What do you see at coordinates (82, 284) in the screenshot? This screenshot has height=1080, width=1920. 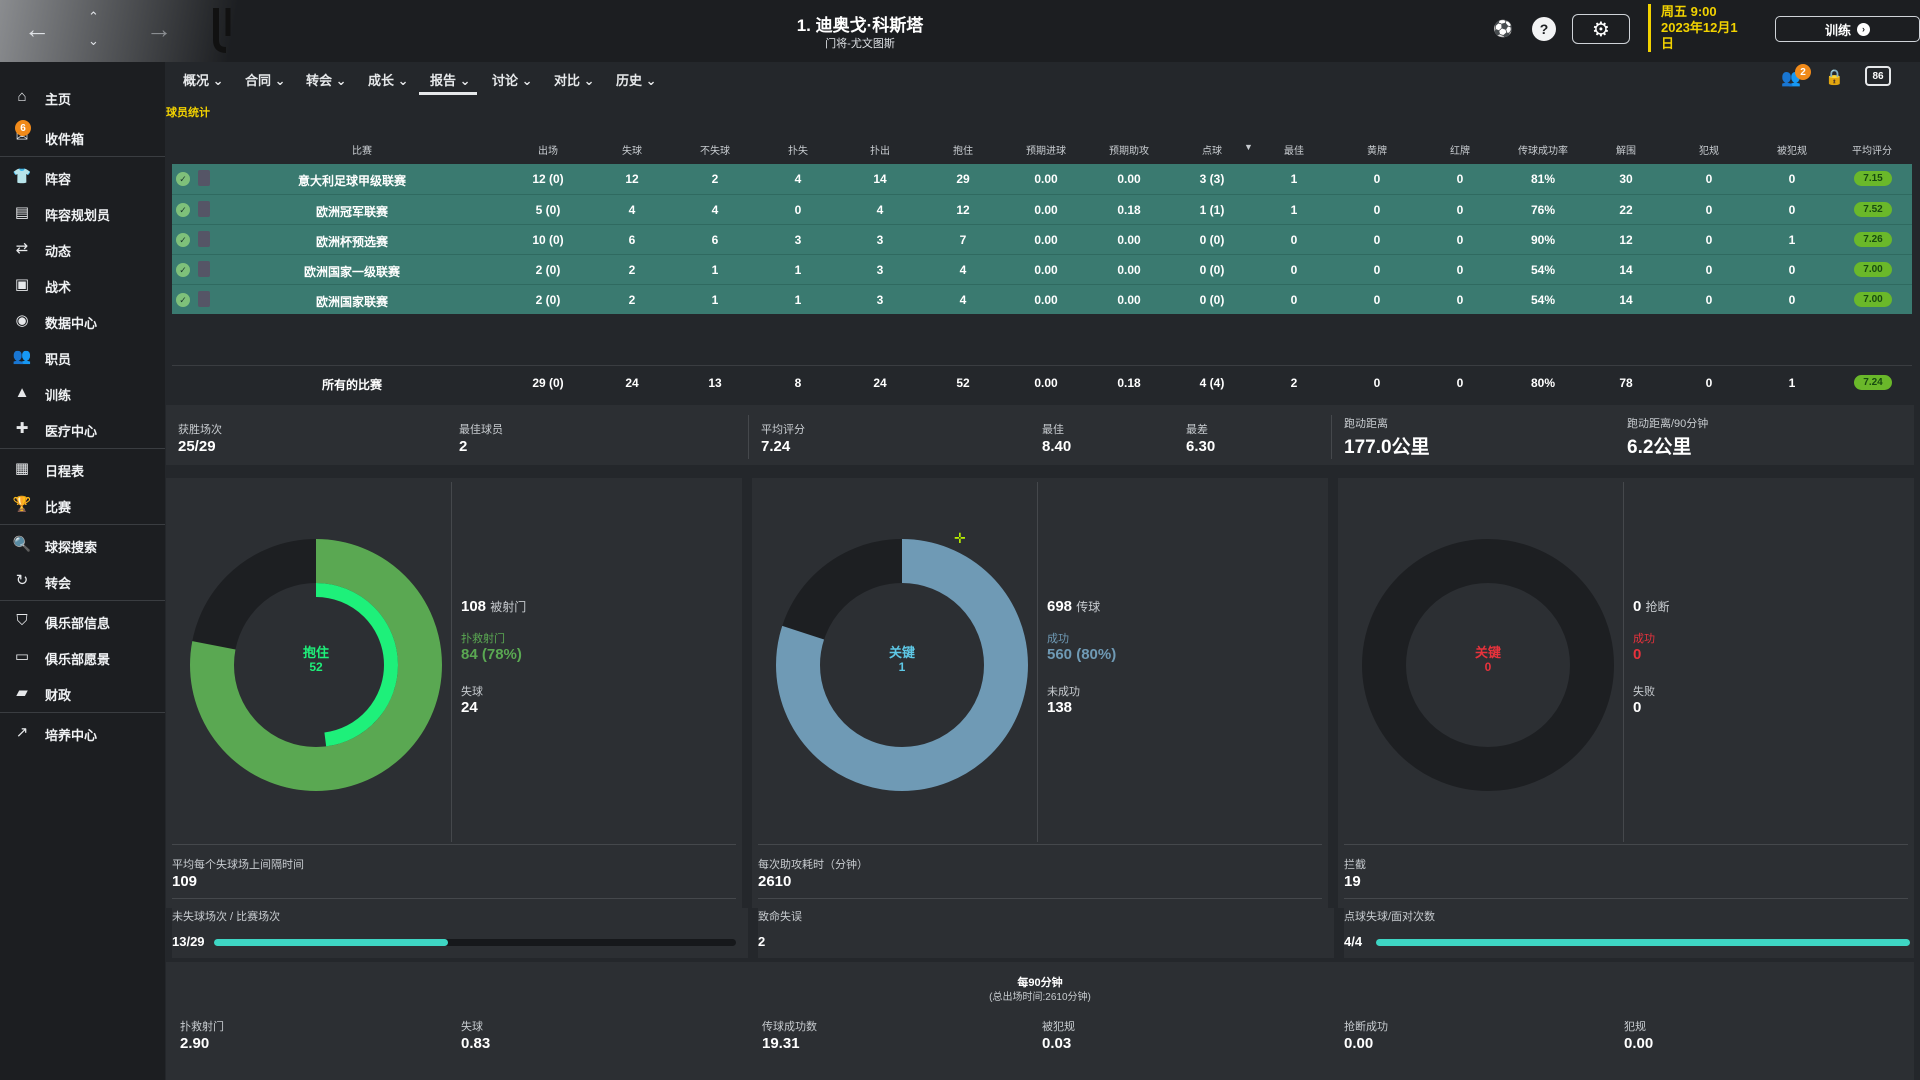 I see `sidebar-item-tactics: ▣ 战术` at bounding box center [82, 284].